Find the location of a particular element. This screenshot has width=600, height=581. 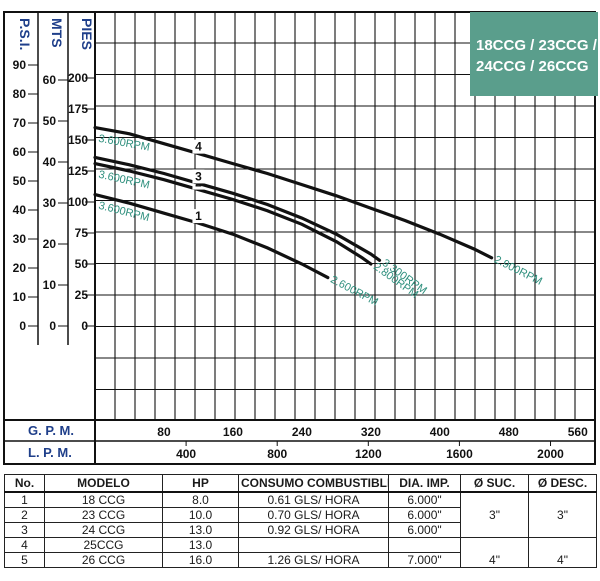

chart-title: 18CCG / 23CCG / 24CCG / 26CCG is located at coordinates (534, 54).